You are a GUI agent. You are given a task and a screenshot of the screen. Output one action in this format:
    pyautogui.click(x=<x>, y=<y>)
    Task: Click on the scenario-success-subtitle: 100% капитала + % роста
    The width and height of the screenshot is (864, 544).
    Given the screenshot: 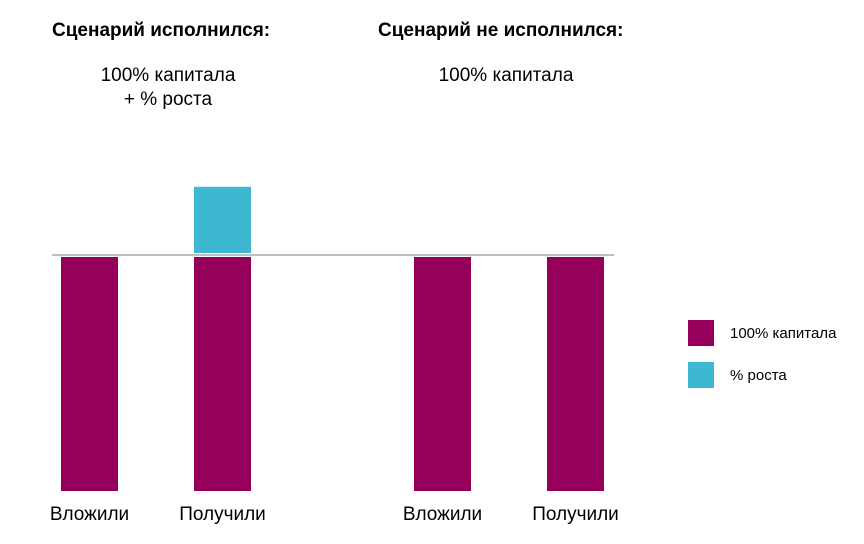 What is the action you would take?
    pyautogui.click(x=168, y=88)
    